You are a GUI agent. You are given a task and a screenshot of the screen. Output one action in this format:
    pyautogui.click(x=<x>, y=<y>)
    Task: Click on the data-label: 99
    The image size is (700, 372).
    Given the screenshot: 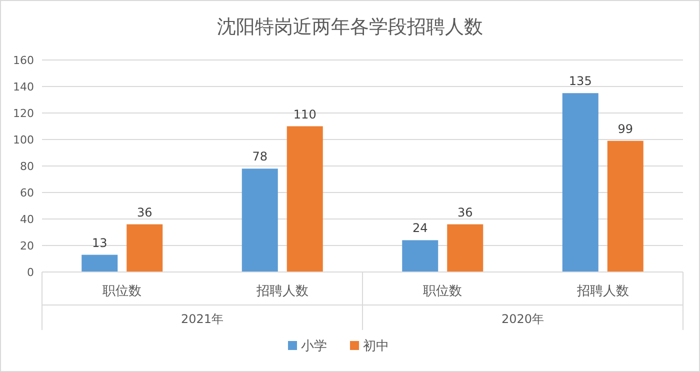 What is the action you would take?
    pyautogui.click(x=626, y=129)
    